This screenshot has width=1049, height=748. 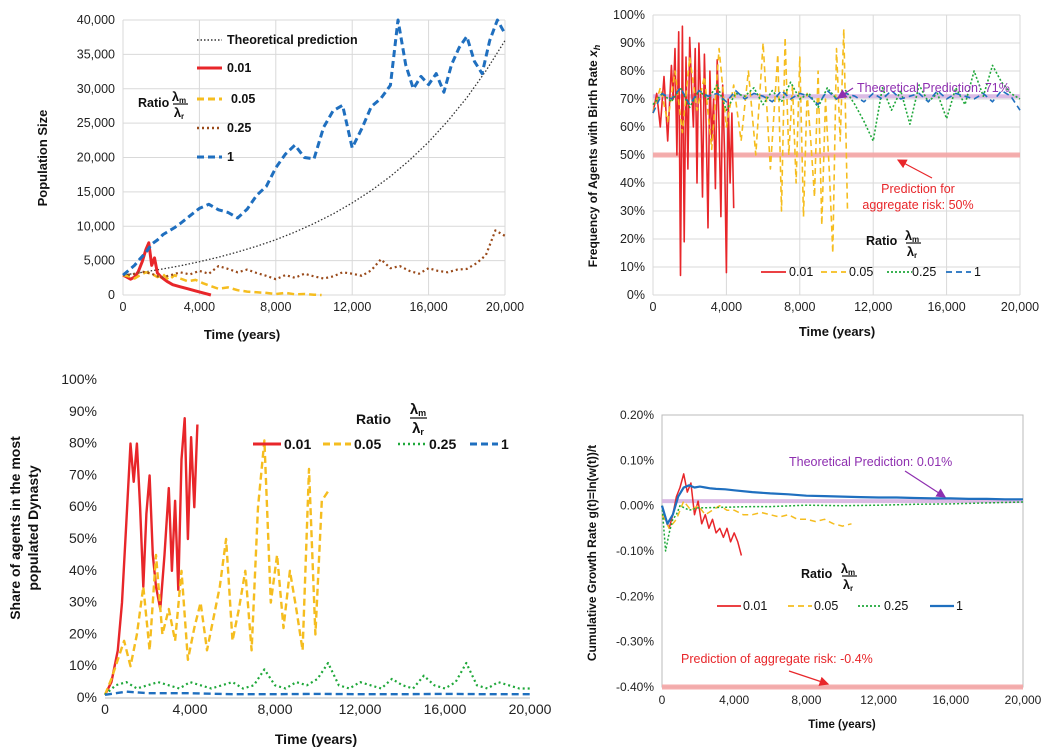 What do you see at coordinates (292, 40) in the screenshot?
I see `legend-label-theory: Theoretical prediction` at bounding box center [292, 40].